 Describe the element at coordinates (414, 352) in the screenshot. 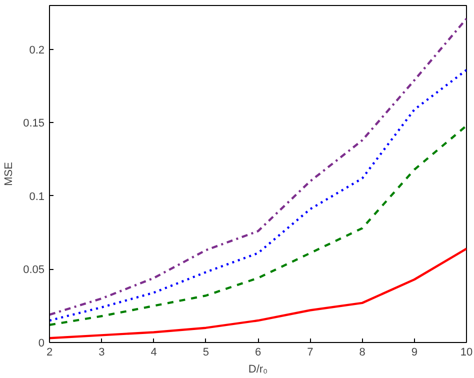

I see `x-tick-label: 9` at that location.